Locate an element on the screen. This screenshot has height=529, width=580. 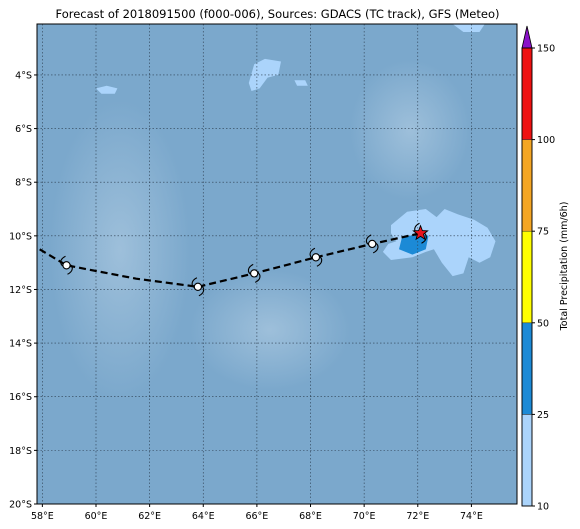
haze-east is located at coordinates (410, 130).